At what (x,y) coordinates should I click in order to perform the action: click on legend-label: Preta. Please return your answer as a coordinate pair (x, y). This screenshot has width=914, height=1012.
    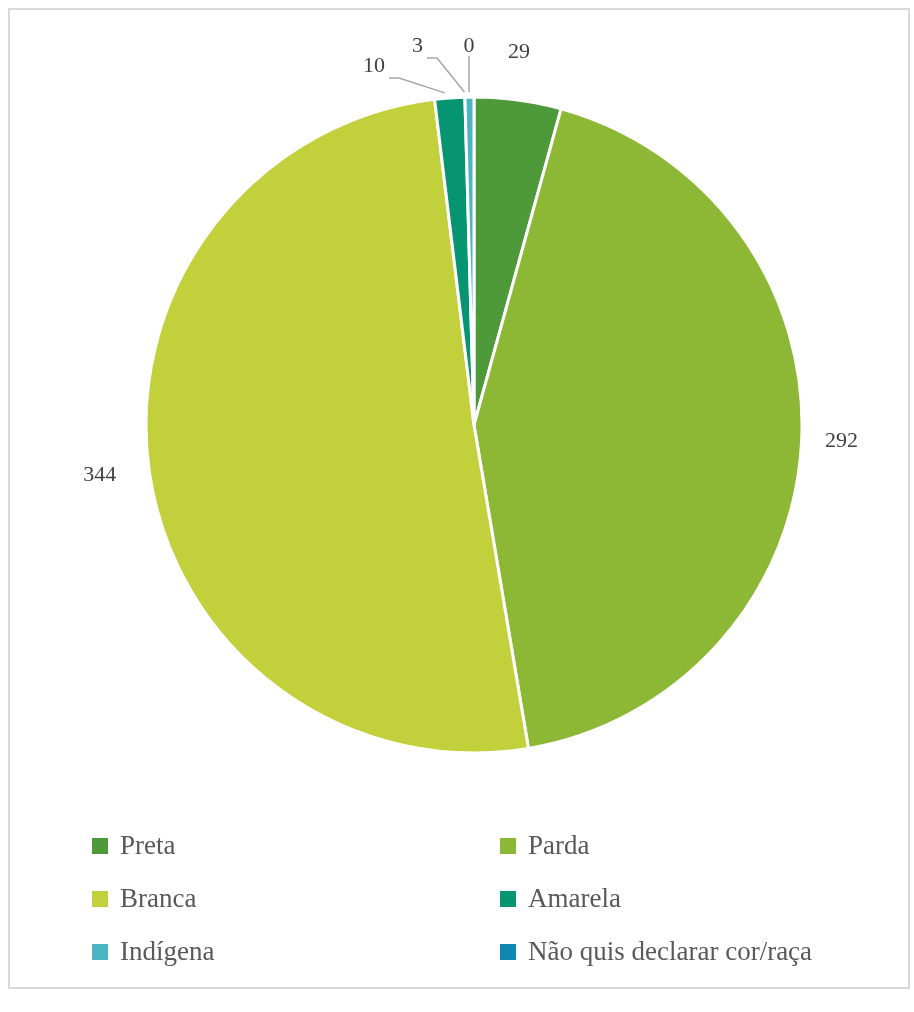
    Looking at the image, I should click on (148, 845).